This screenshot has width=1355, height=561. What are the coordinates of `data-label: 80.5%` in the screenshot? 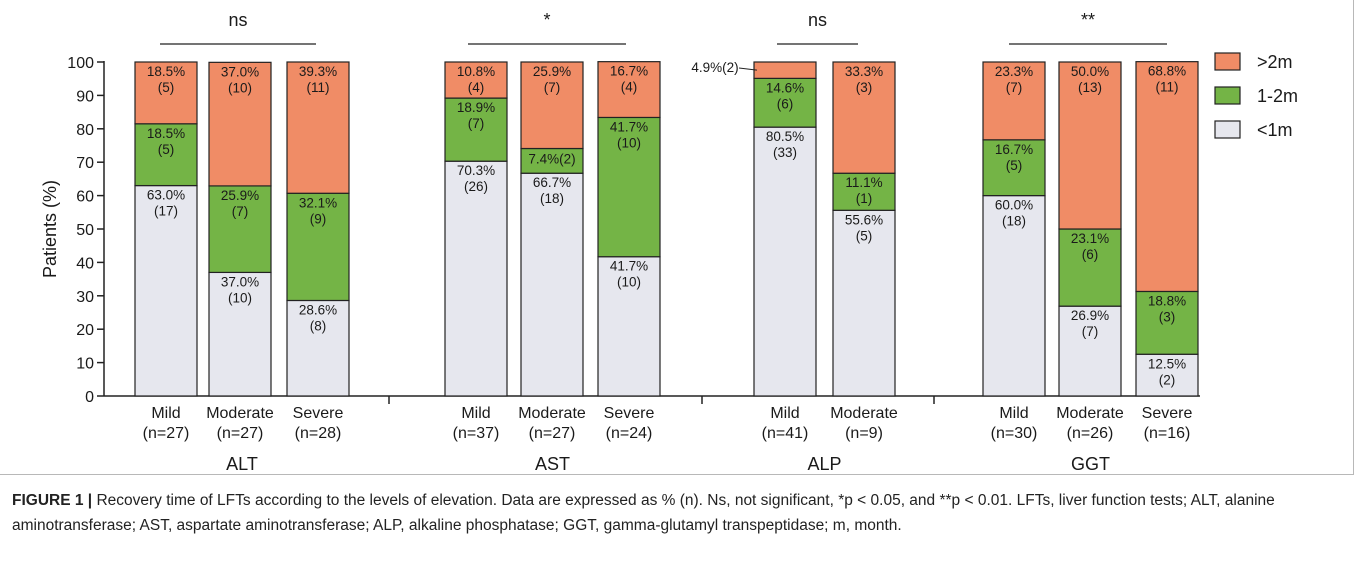 It's located at (785, 136).